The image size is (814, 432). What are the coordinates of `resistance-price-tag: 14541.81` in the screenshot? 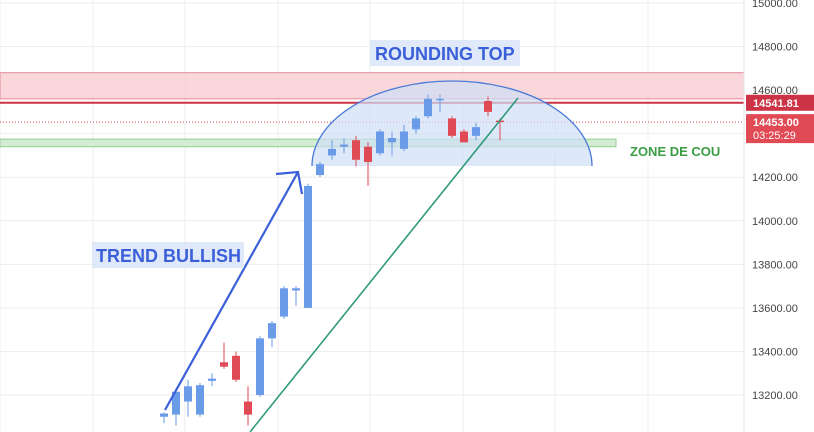 It's located at (780, 102).